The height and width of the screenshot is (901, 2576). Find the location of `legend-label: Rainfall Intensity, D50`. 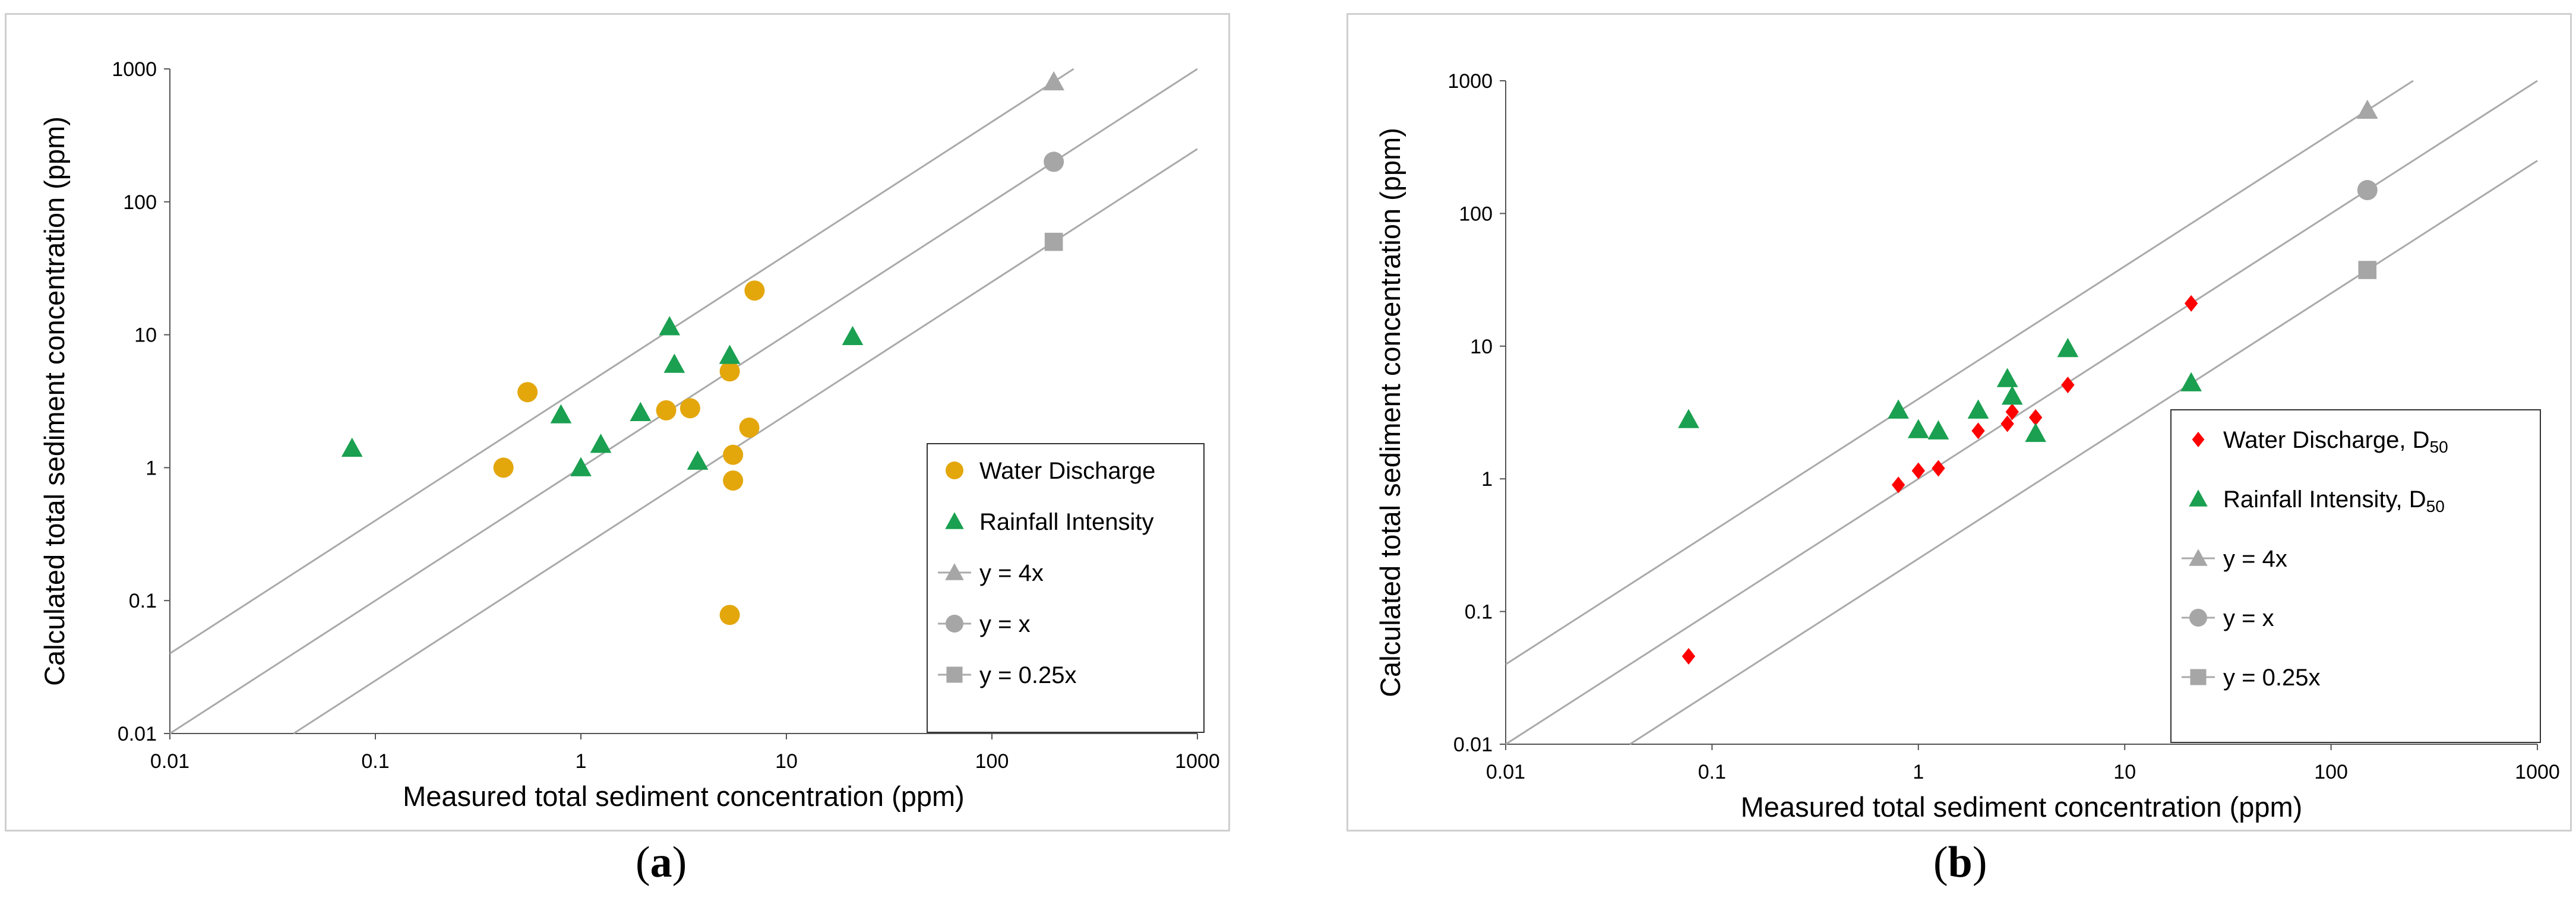

legend-label: Rainfall Intensity, D50 is located at coordinates (2334, 501).